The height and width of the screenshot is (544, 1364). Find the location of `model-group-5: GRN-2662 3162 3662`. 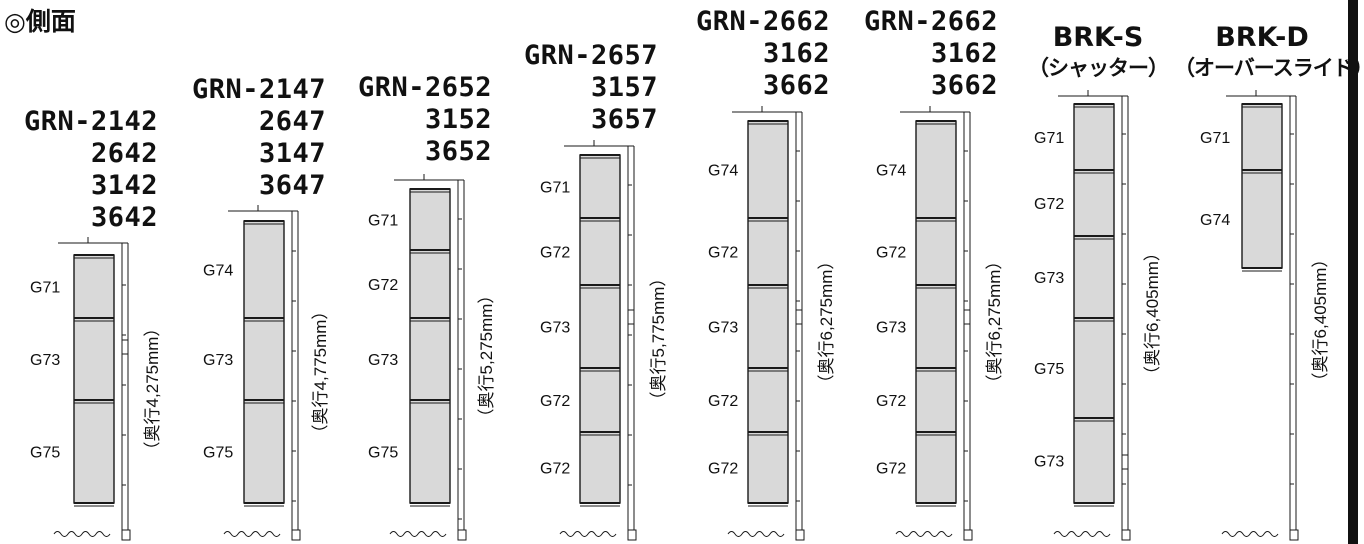

model-group-5: GRN-2662 3162 3662 is located at coordinates (756, 54).